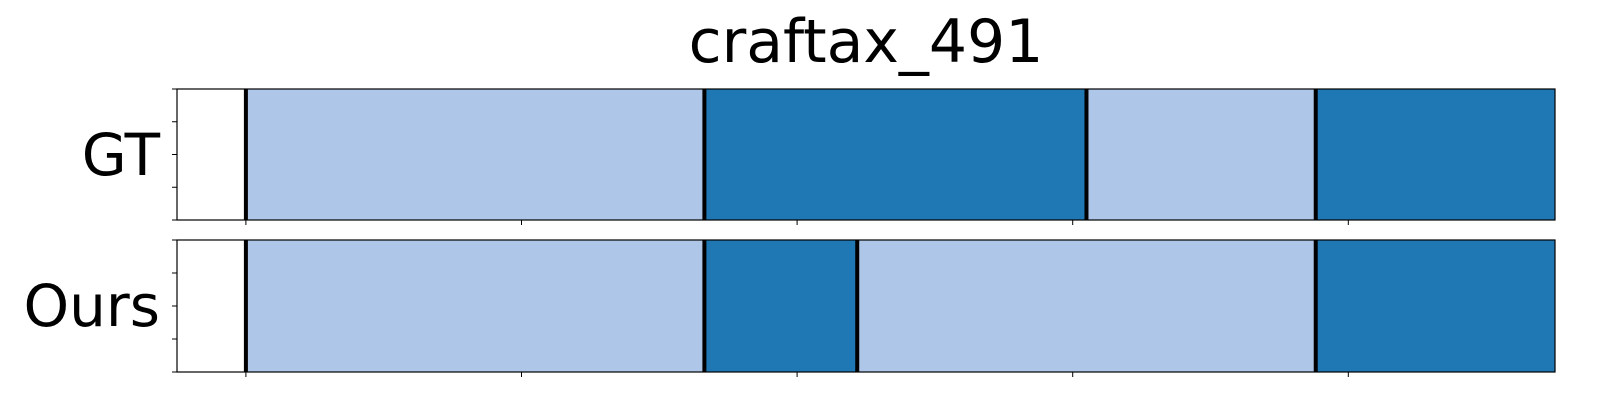 The width and height of the screenshot is (1600, 400). Describe the element at coordinates (866, 42) in the screenshot. I see `chart-title: craftax_491` at that location.